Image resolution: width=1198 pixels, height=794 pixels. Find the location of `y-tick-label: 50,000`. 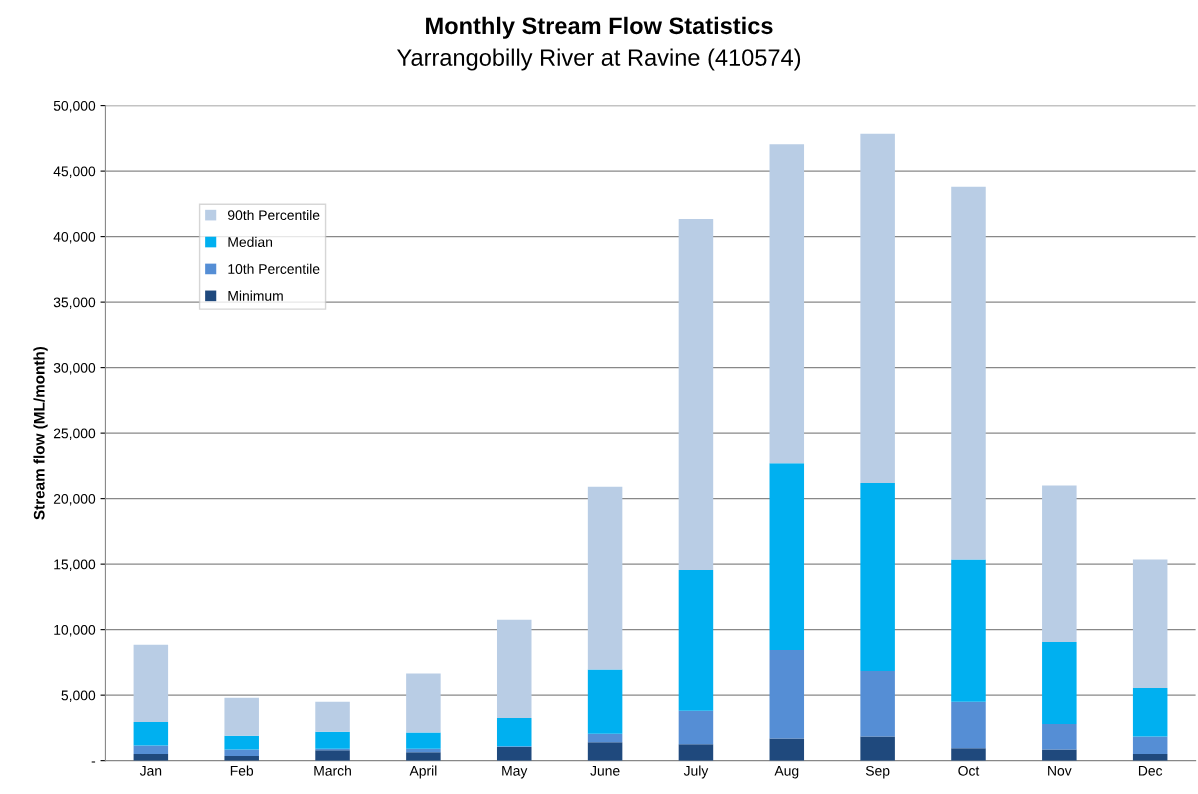

y-tick-label: 50,000 is located at coordinates (74, 106).